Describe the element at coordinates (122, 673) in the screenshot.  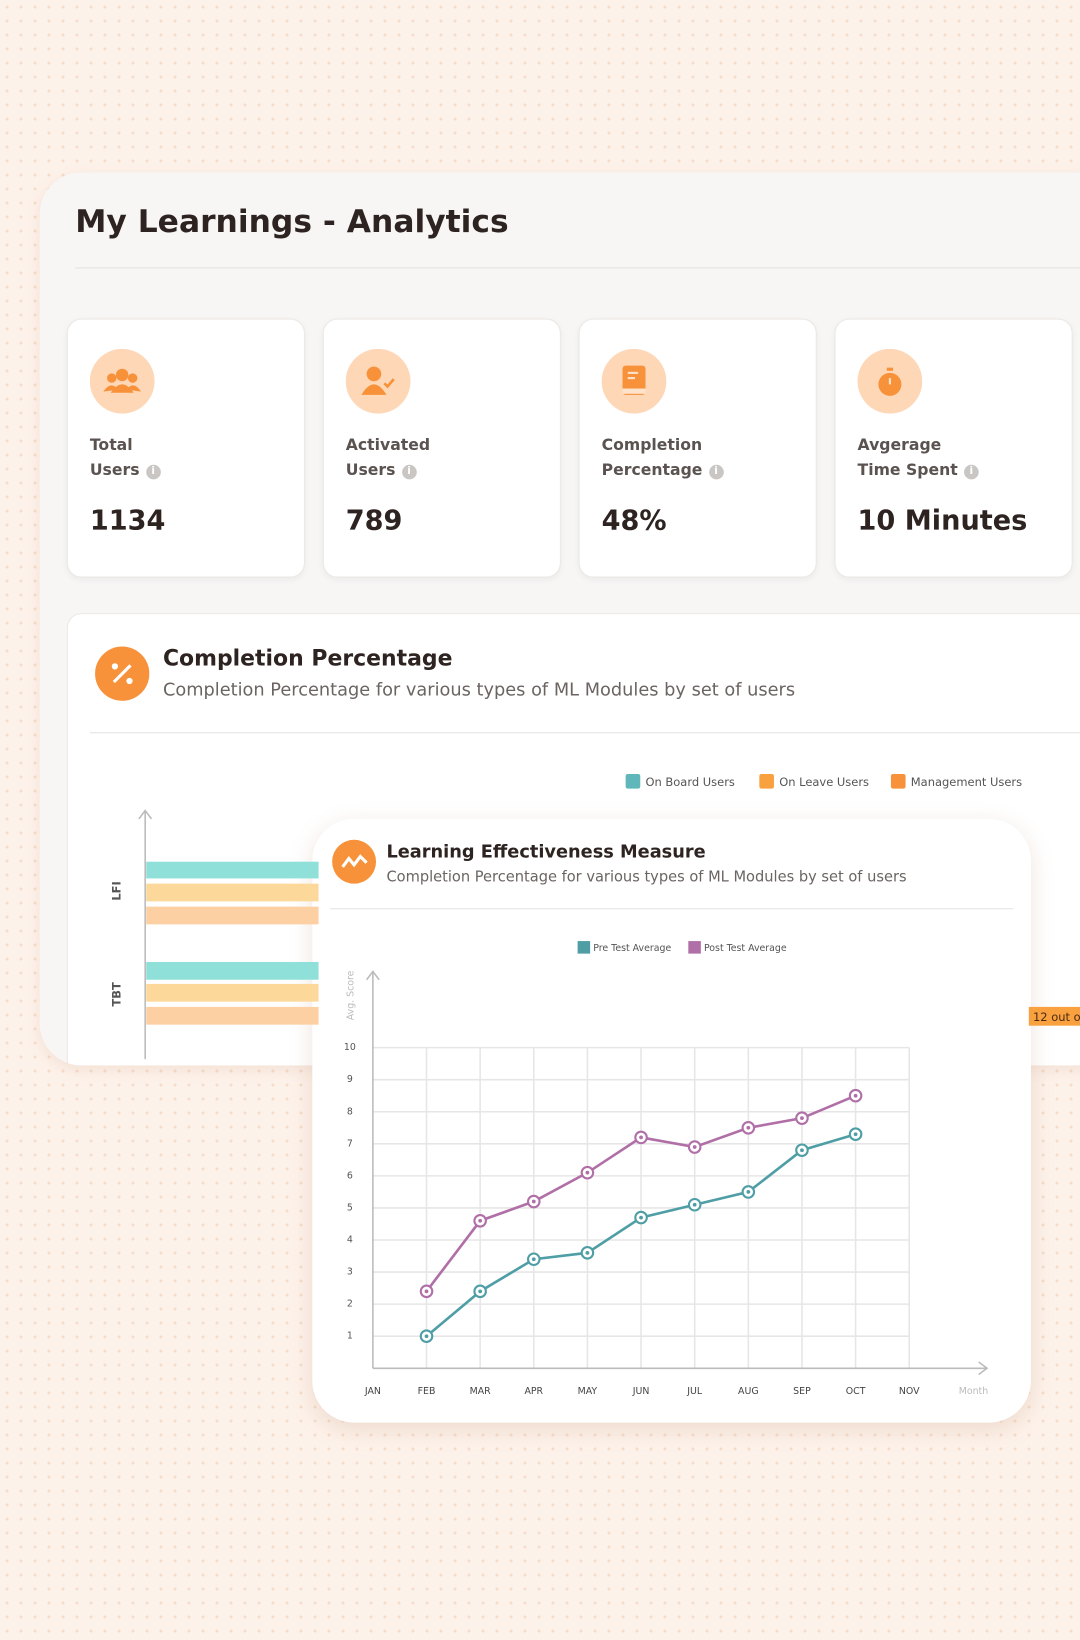
I see `percent-icon` at that location.